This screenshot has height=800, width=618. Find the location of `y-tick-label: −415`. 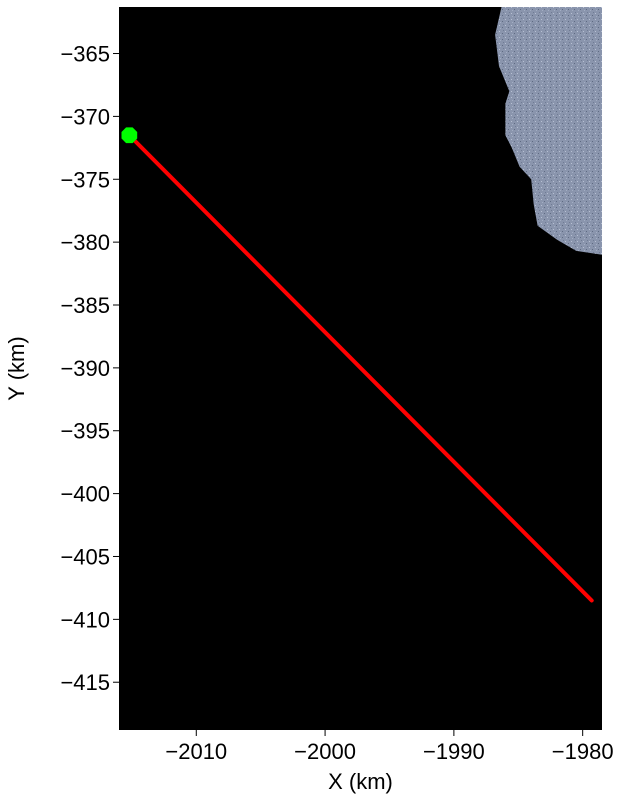

y-tick-label: −415 is located at coordinates (85, 682).